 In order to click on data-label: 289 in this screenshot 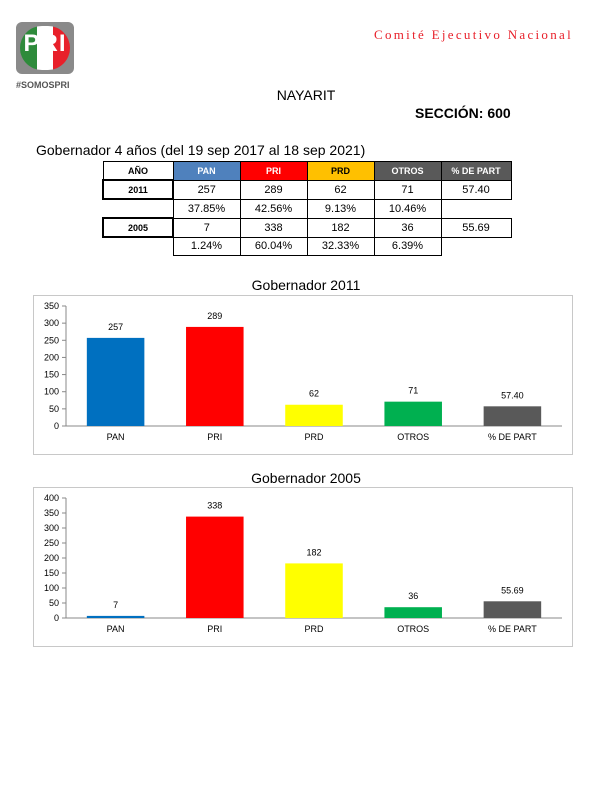, I will do `click(214, 316)`.